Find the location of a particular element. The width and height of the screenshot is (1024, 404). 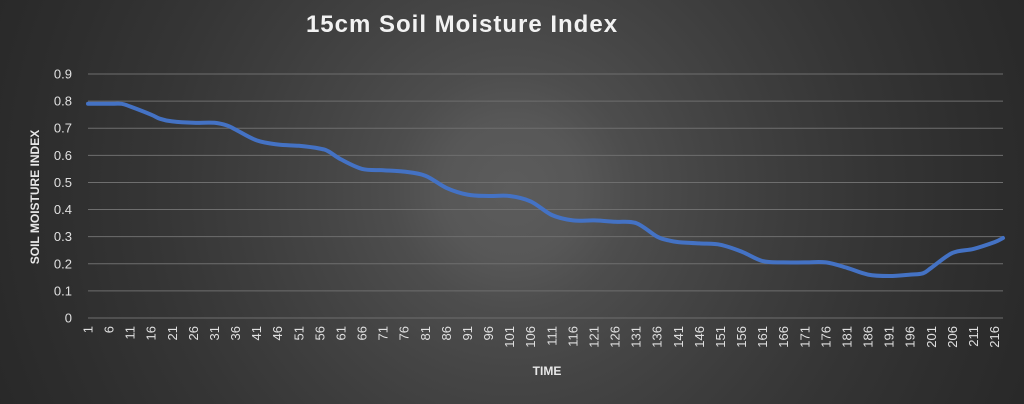

x-tick-label: 31 is located at coordinates (214, 333).